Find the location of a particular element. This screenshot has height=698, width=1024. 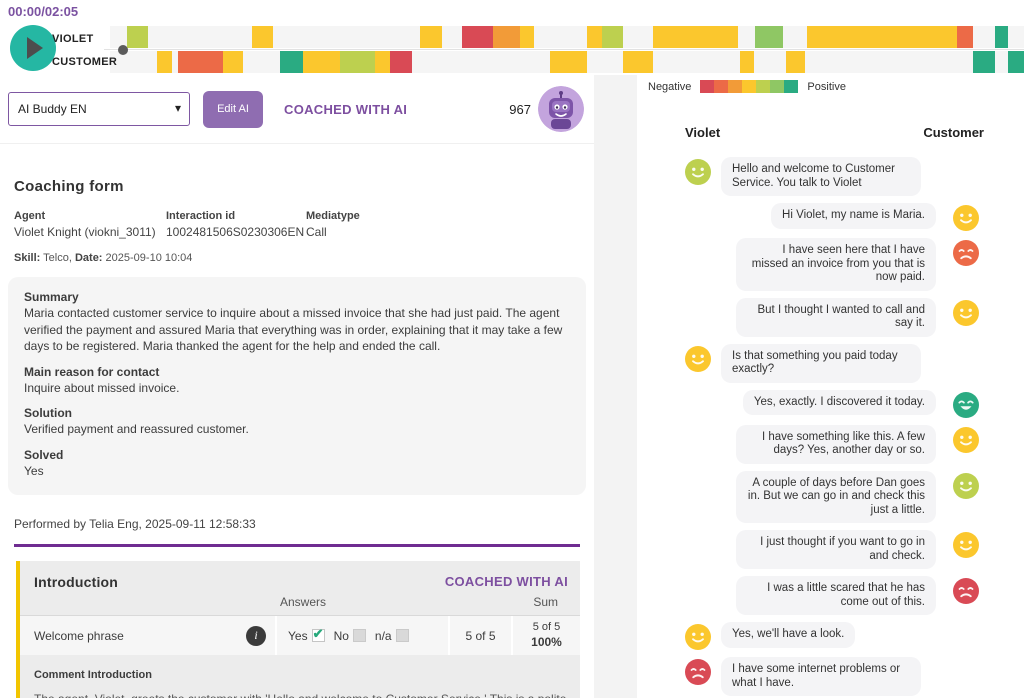

sum-column-header: Sum is located at coordinates (545, 602).